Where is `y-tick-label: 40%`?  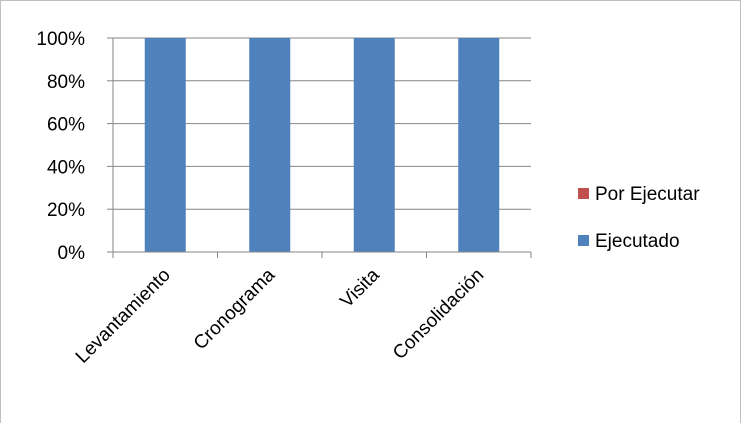 y-tick-label: 40% is located at coordinates (66, 167).